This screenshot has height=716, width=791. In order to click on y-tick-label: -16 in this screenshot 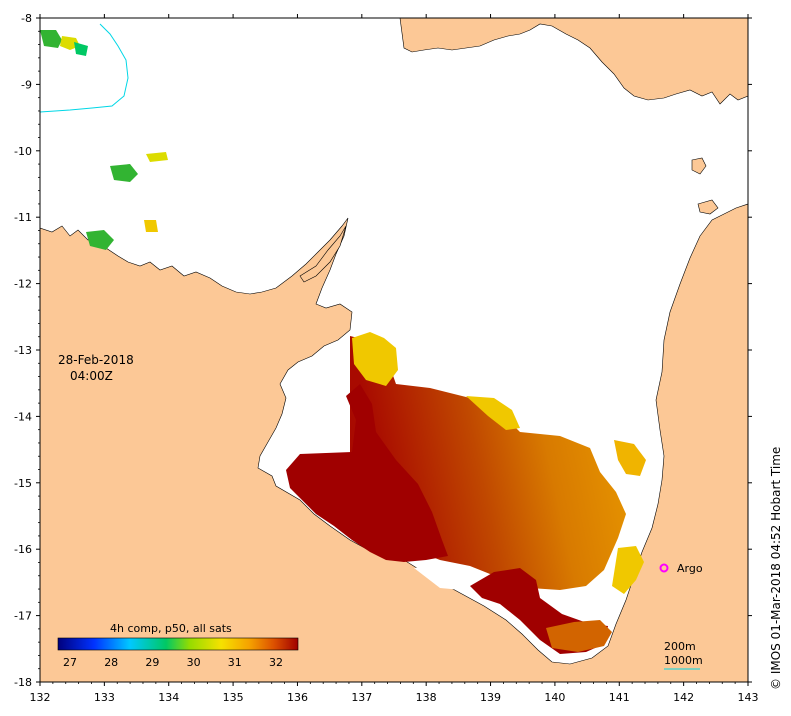, I will do `click(23, 549)`.